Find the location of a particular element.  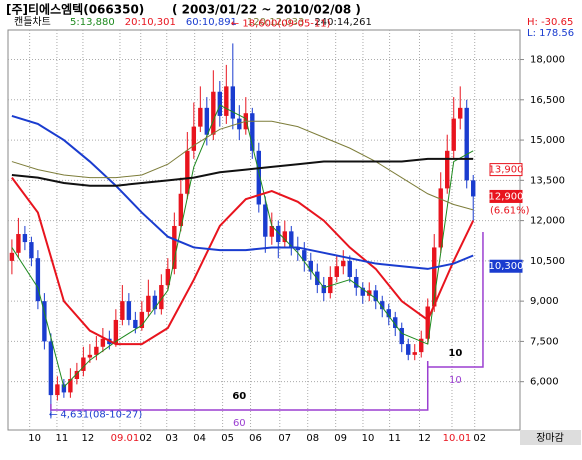

y-tick-label: 7,500 is located at coordinates (544, 341).